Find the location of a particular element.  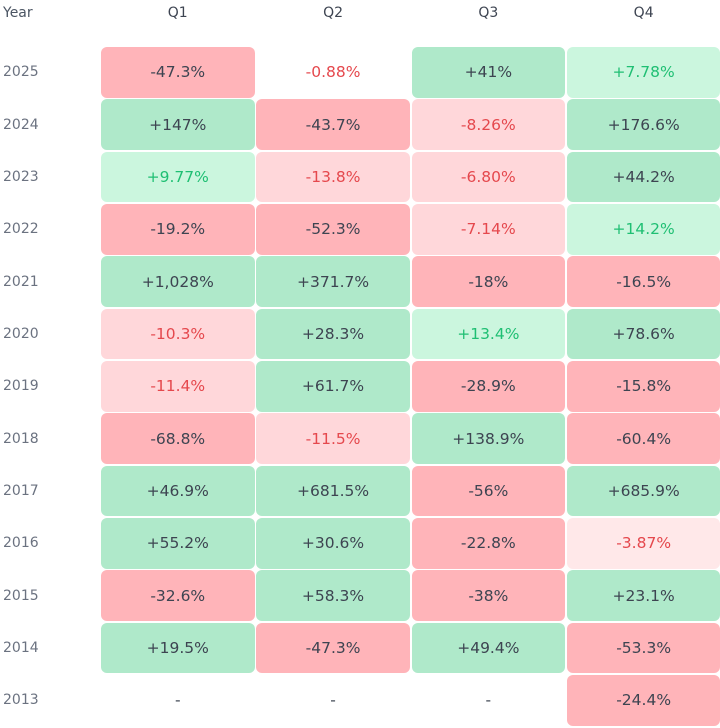

year-label-2015: 2015 is located at coordinates (21, 595).